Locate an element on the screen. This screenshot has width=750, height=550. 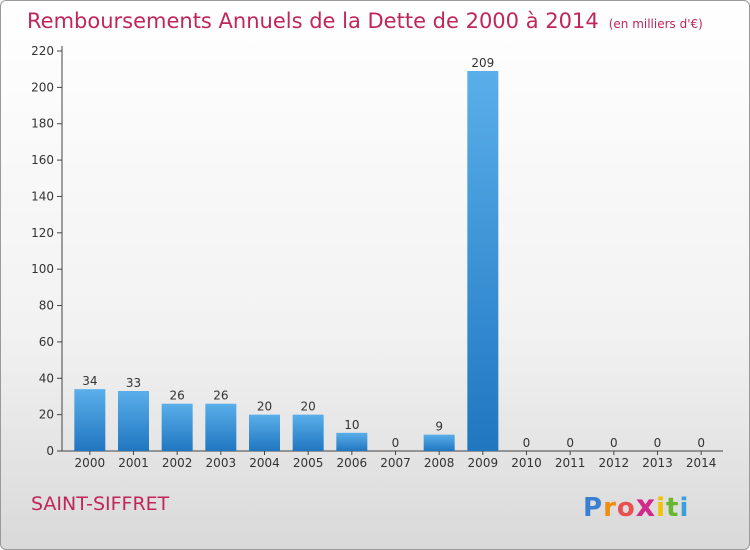
data-label: 9 is located at coordinates (439, 427).